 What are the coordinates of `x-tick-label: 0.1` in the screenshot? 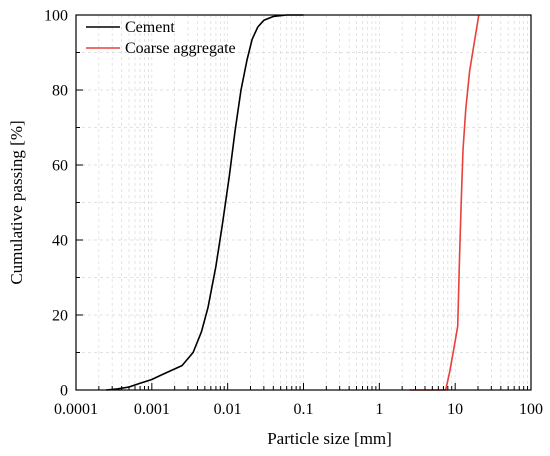 It's located at (304, 409).